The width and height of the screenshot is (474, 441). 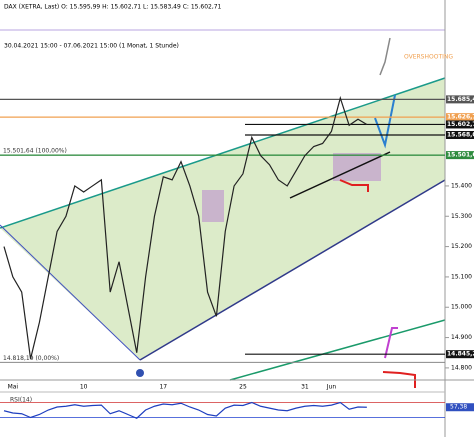 What do you see at coordinates (461, 276) in the screenshot?
I see `y-tick-label: 15.100` at bounding box center [461, 276].